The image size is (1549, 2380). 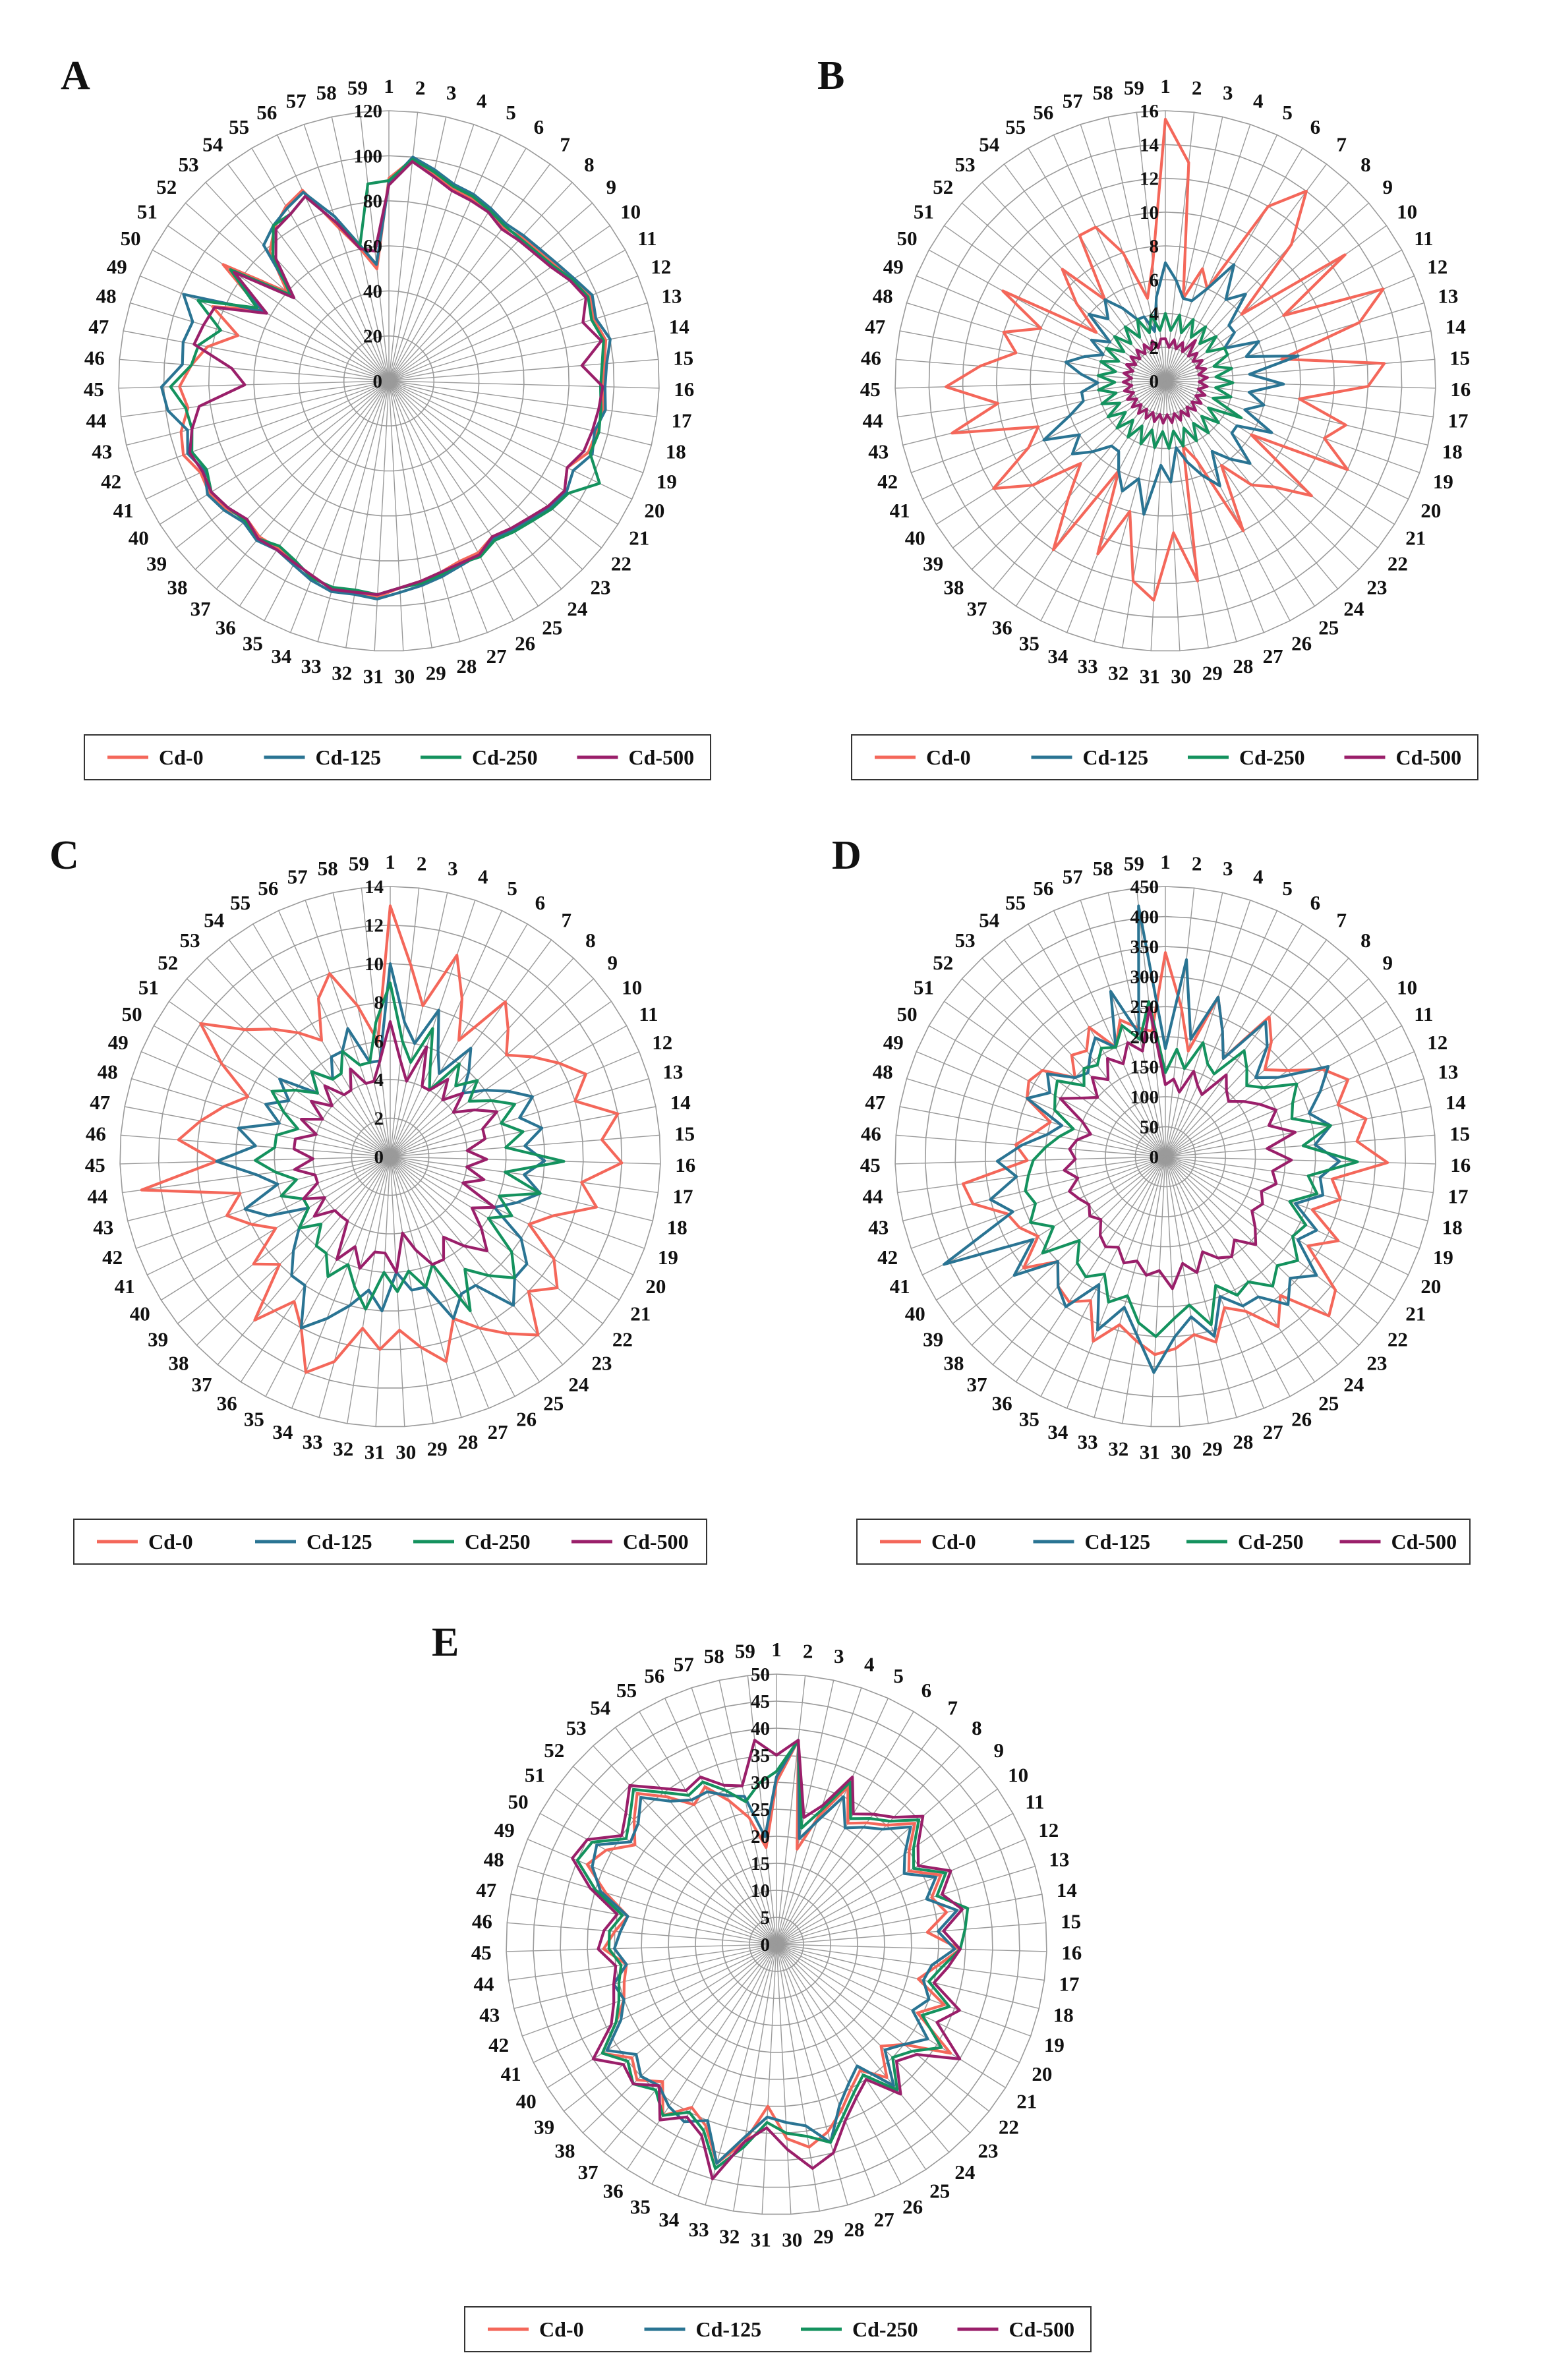 What do you see at coordinates (404, 675) in the screenshot?
I see `category-label: 30` at bounding box center [404, 675].